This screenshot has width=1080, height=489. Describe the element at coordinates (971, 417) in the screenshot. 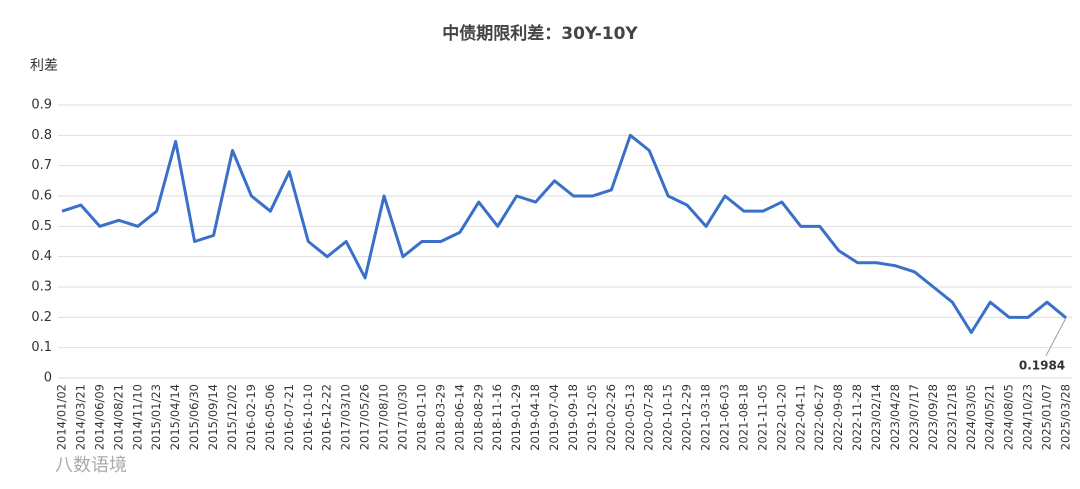

I see `x-tick-label: 2024/03/05` at that location.